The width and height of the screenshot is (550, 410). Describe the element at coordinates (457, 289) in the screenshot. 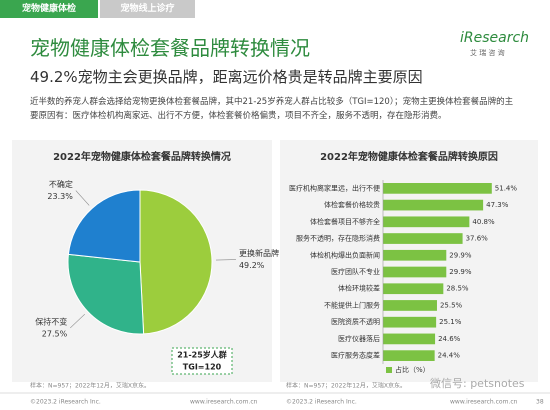

I see `value-label: 28.5%` at that location.